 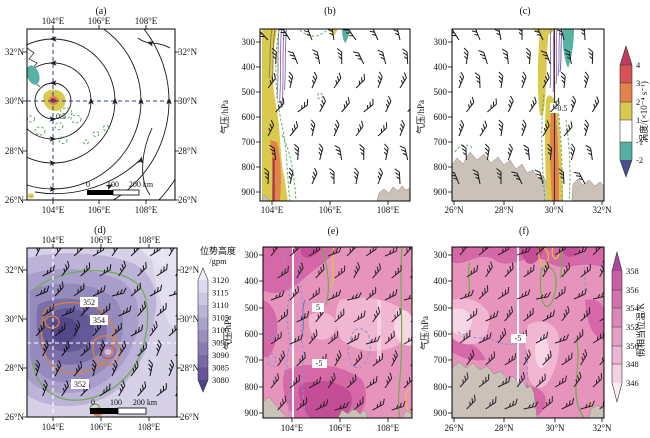 I want to click on a-contour-label: 0.5, so click(x=61, y=116).